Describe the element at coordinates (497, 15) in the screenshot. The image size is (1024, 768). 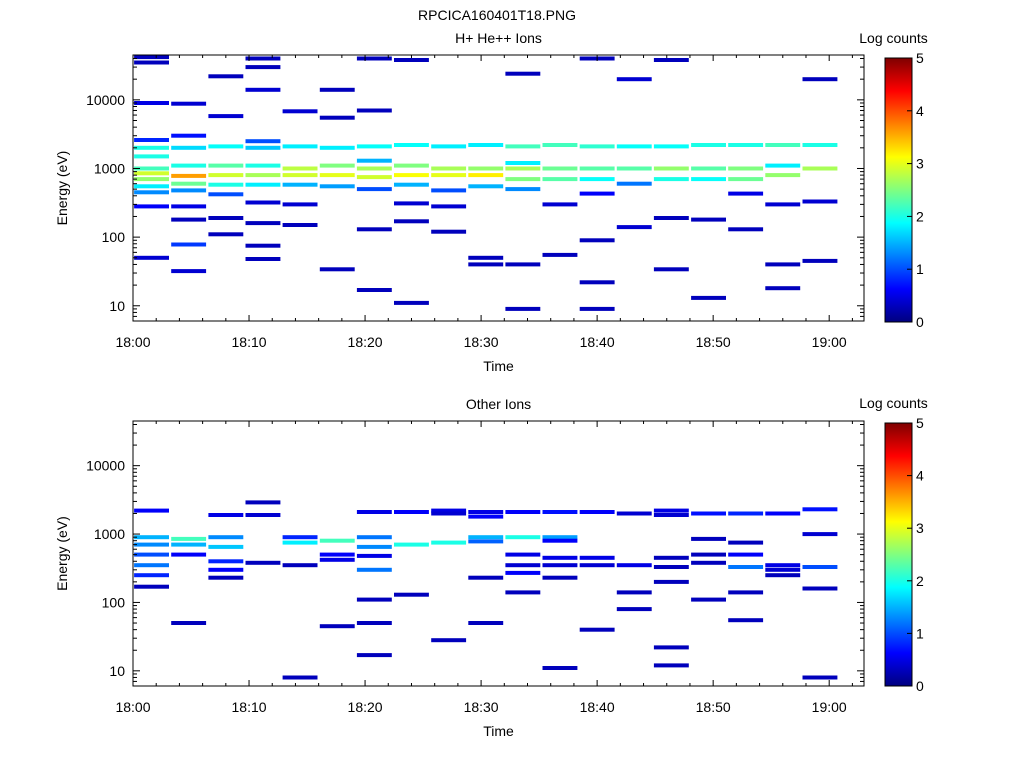
I see `figure-title: RPCICA160401T18.PNG` at that location.